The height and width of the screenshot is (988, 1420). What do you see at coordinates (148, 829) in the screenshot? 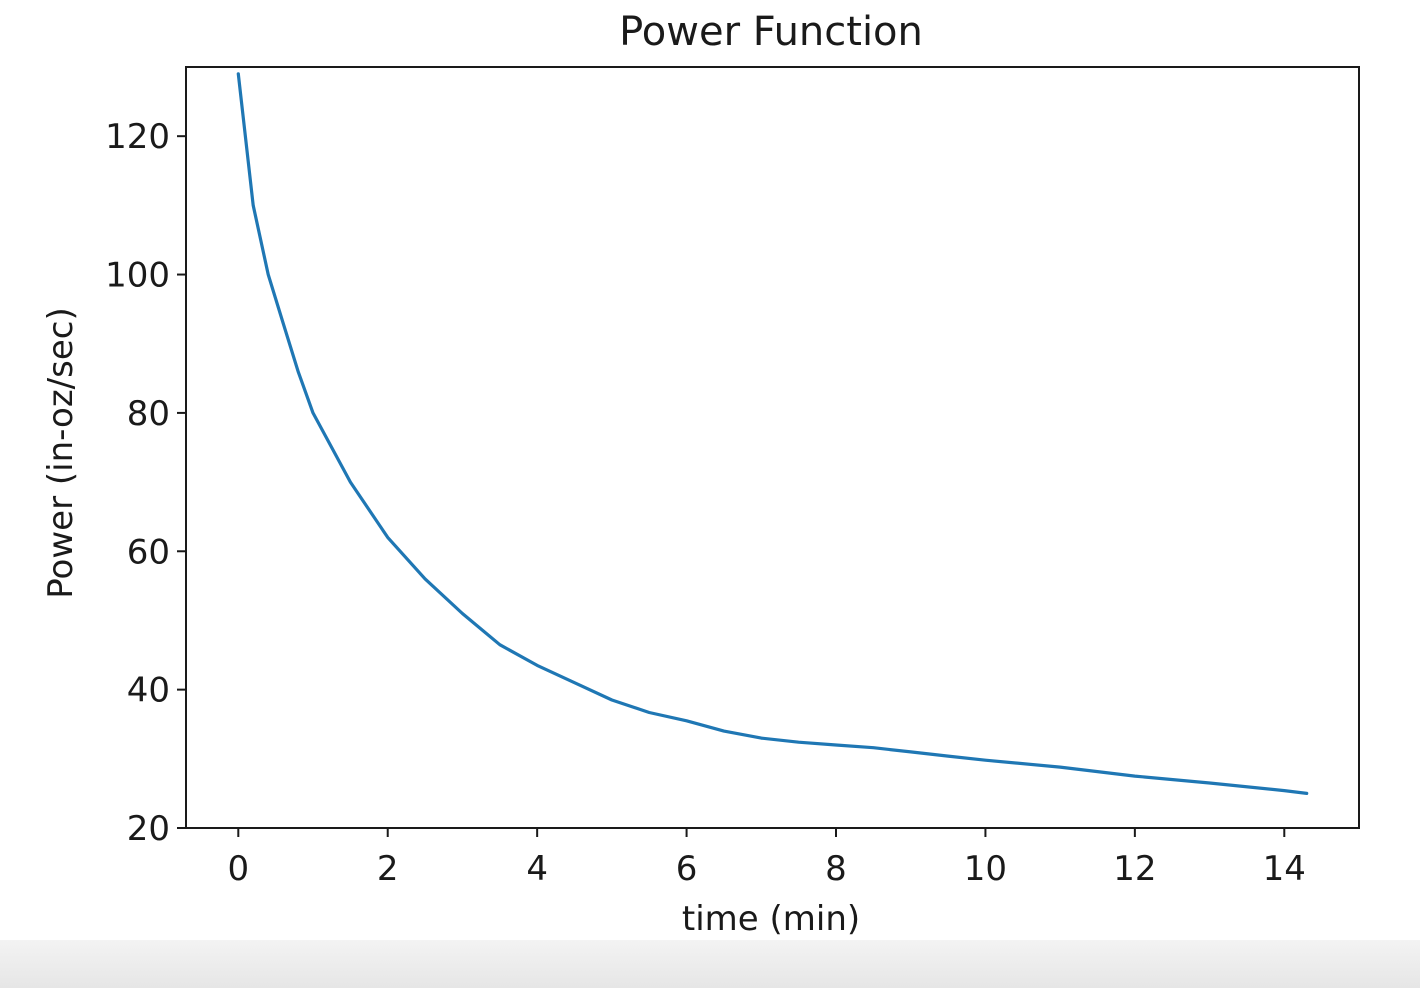
I see `y-tick-label: 20` at bounding box center [148, 829].